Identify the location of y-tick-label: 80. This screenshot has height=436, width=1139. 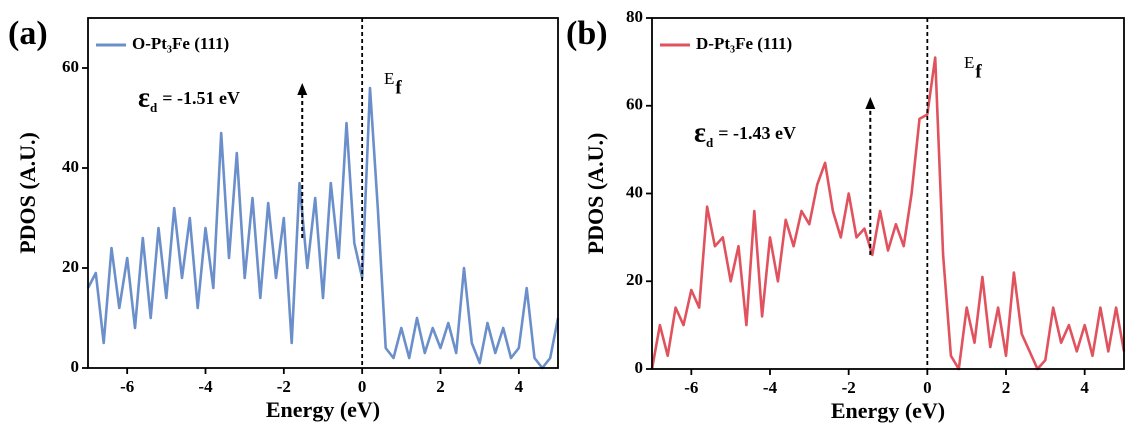
(634, 16).